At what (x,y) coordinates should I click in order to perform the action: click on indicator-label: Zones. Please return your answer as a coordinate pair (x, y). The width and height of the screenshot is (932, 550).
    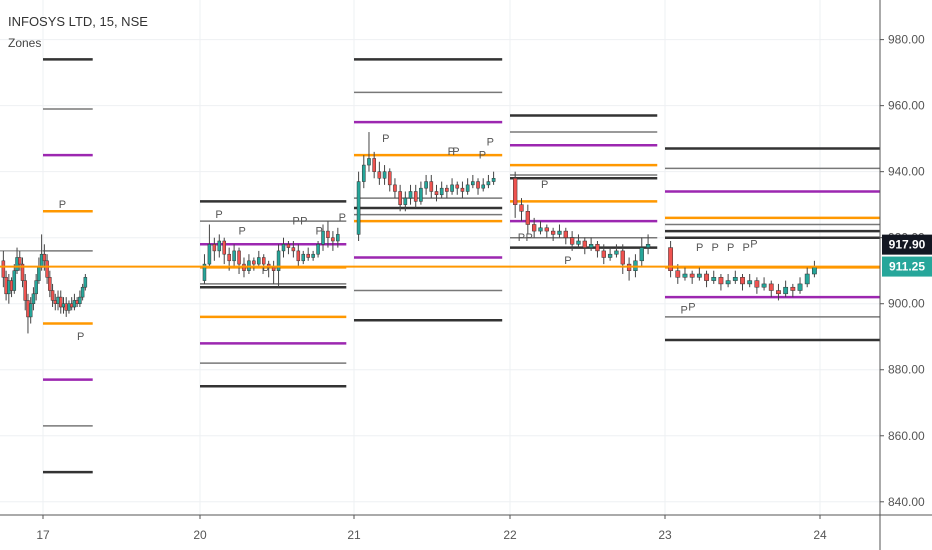
    Looking at the image, I should click on (25, 43).